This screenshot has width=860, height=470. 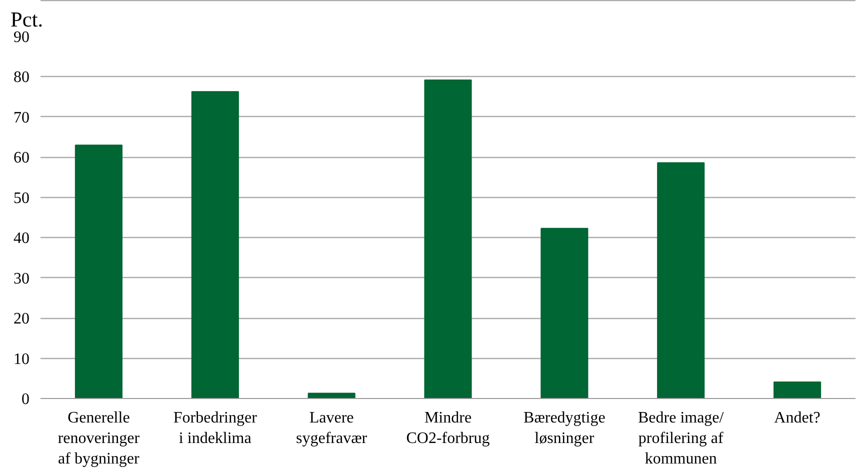 I want to click on y-tick-label: 10, so click(x=22, y=359).